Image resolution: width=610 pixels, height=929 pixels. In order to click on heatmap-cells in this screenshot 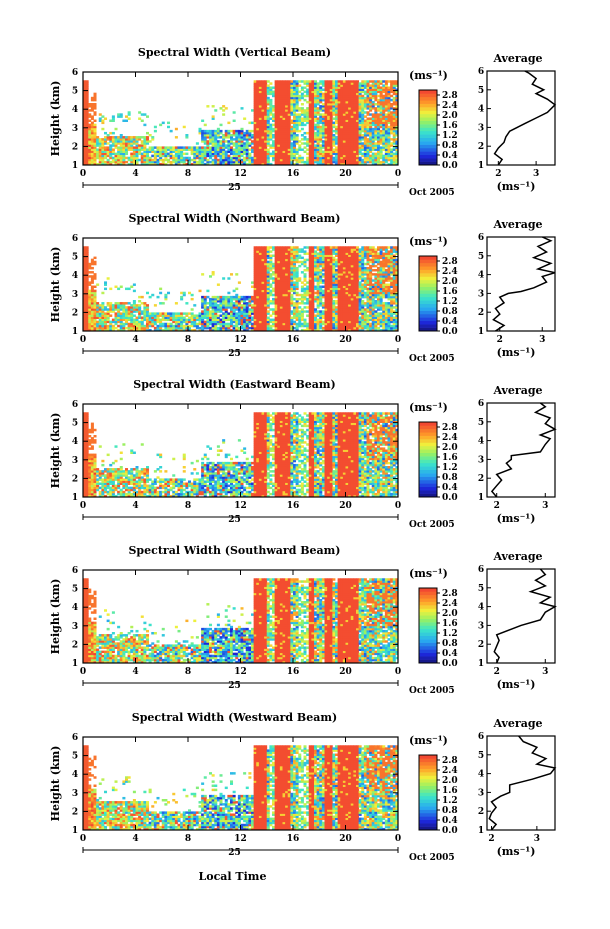, I will do `click(241, 289)`.